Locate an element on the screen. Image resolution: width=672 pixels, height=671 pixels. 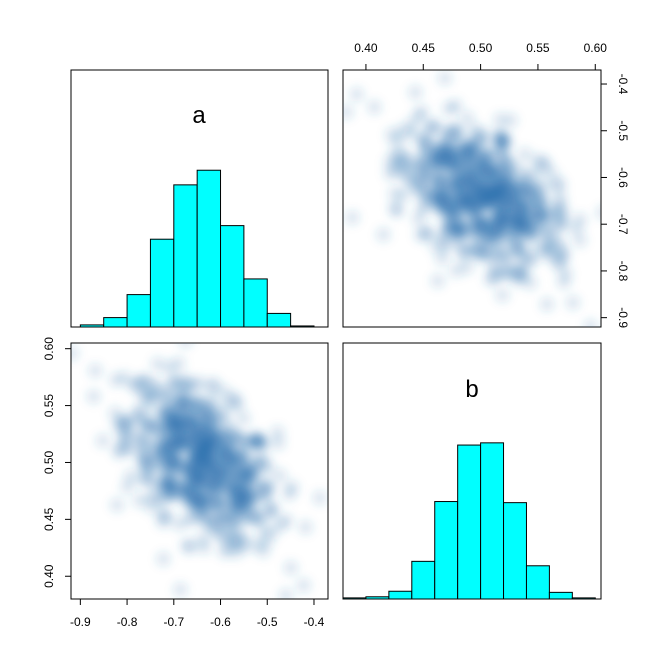
right-tick-label: -0.8 is located at coordinates (623, 271).